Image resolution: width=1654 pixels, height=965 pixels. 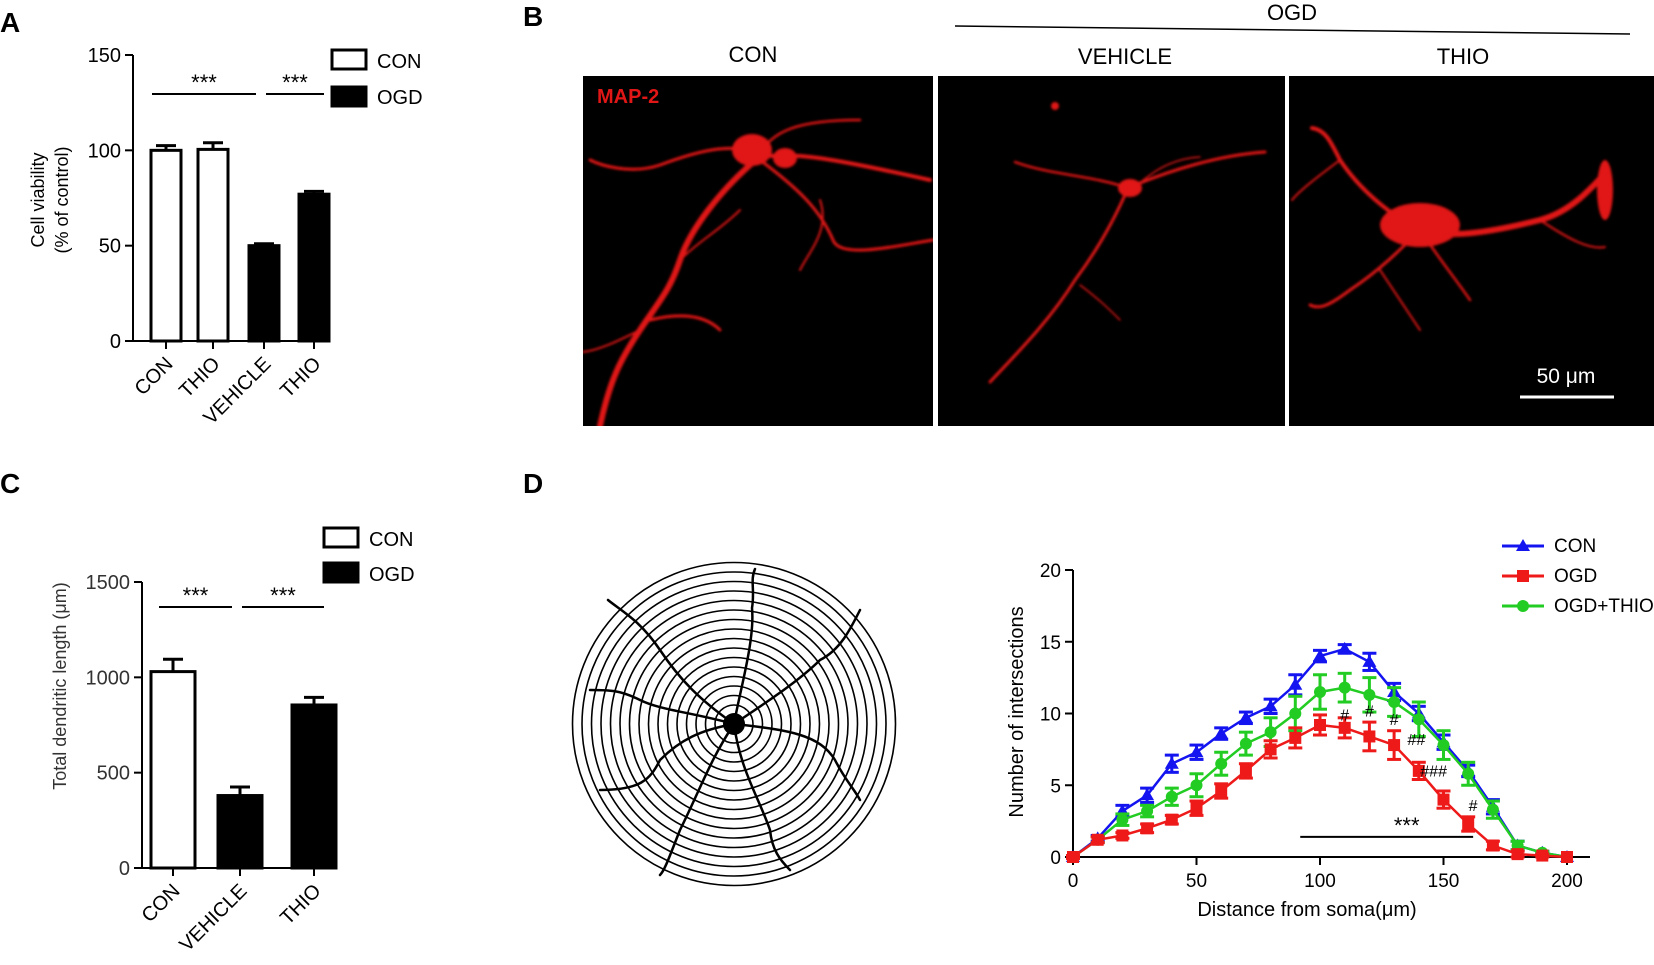 I want to click on x-tick-label: 0, so click(x=1073, y=881).